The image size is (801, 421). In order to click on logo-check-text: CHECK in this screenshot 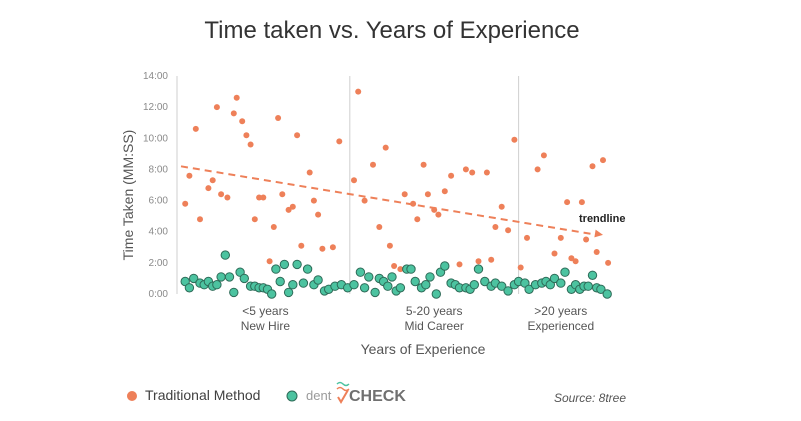, I will do `click(377, 396)`.